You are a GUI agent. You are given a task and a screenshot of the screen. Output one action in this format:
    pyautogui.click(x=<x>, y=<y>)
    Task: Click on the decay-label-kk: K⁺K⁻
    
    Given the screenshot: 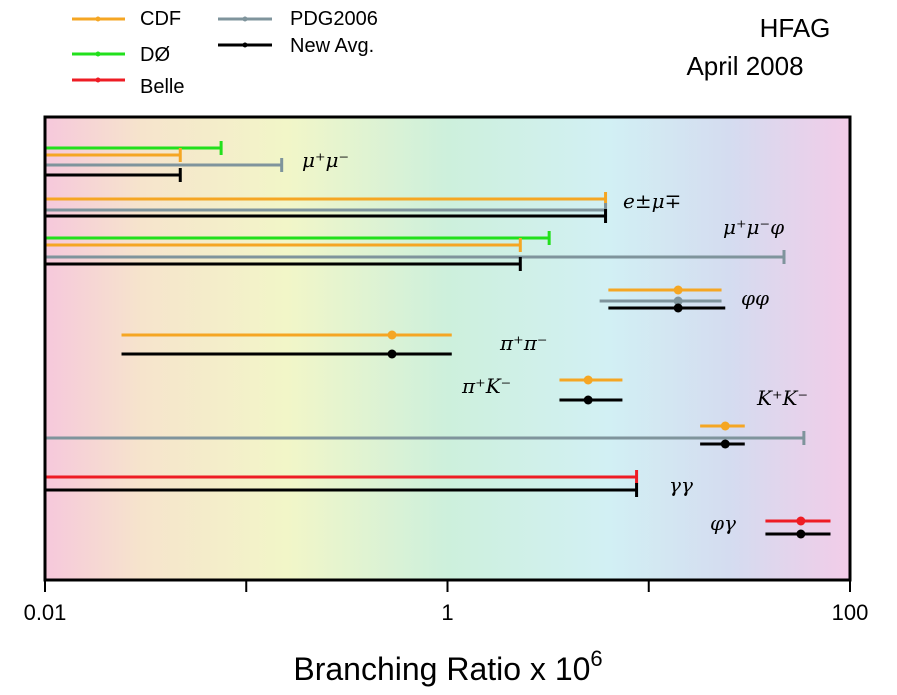 What is the action you would take?
    pyautogui.click(x=782, y=398)
    